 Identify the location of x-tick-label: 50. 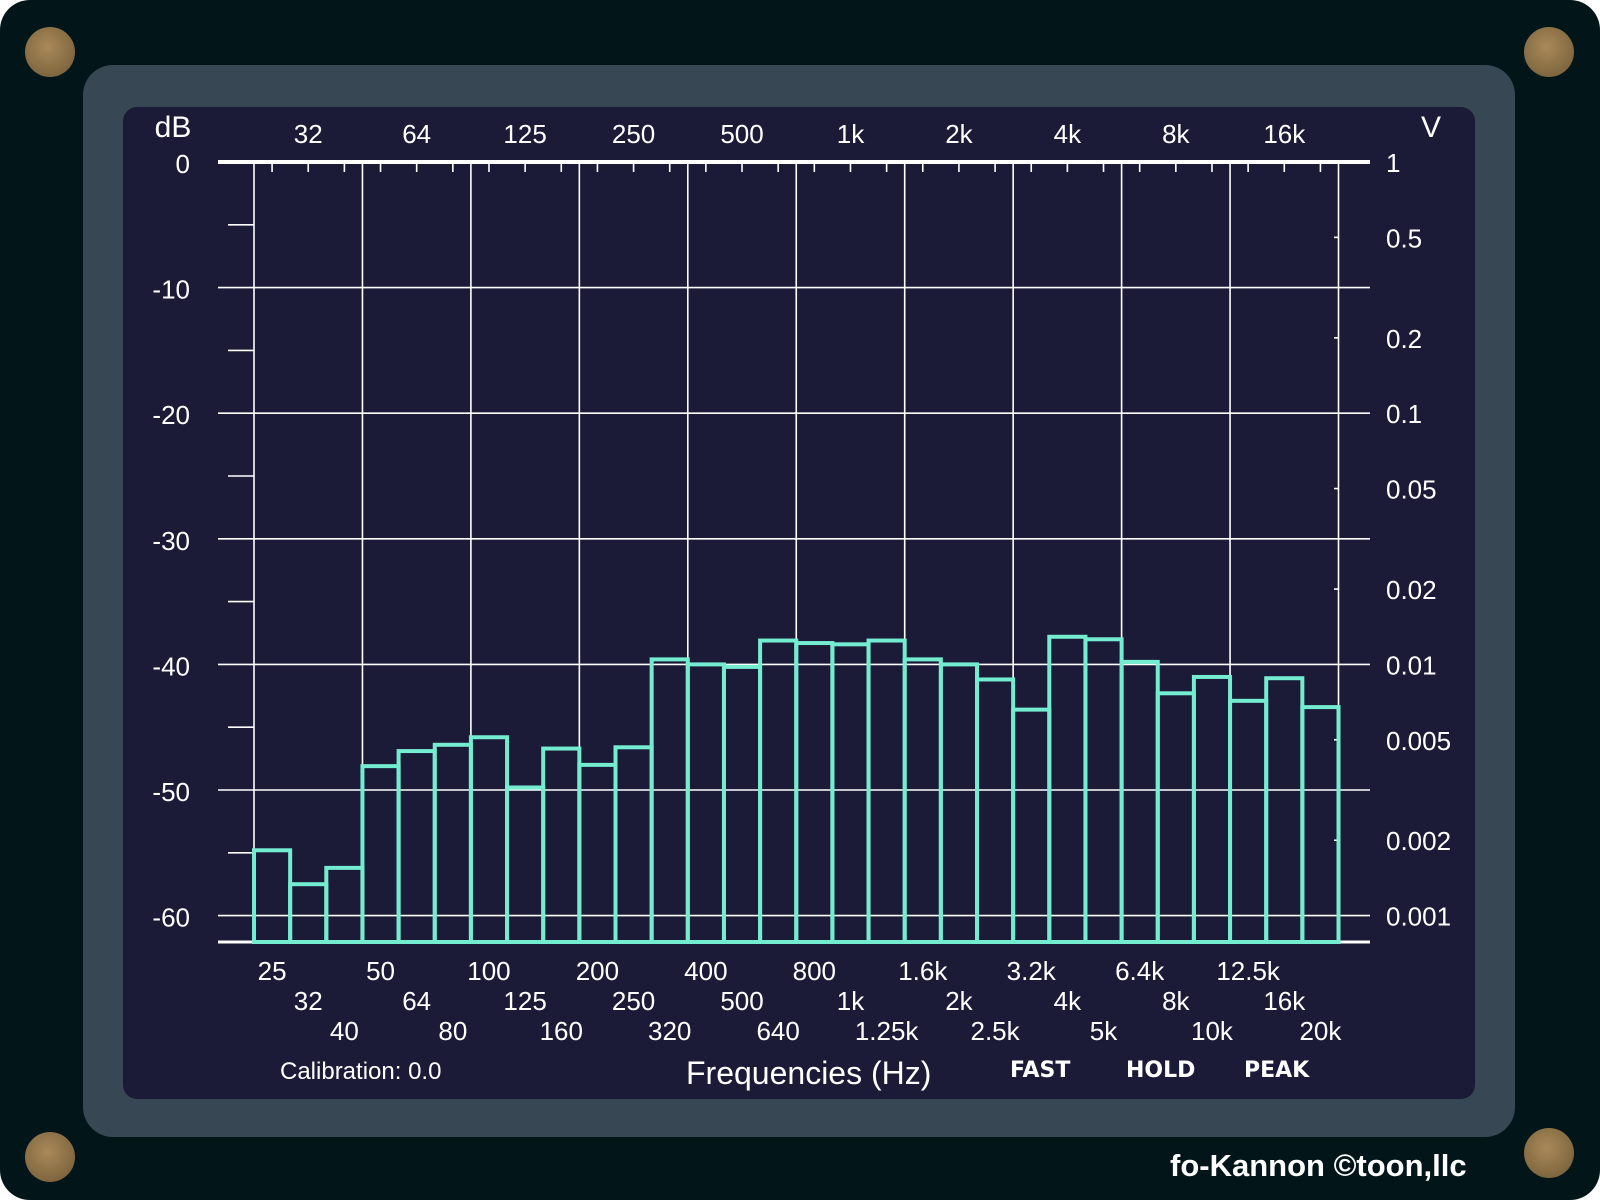
(380, 971).